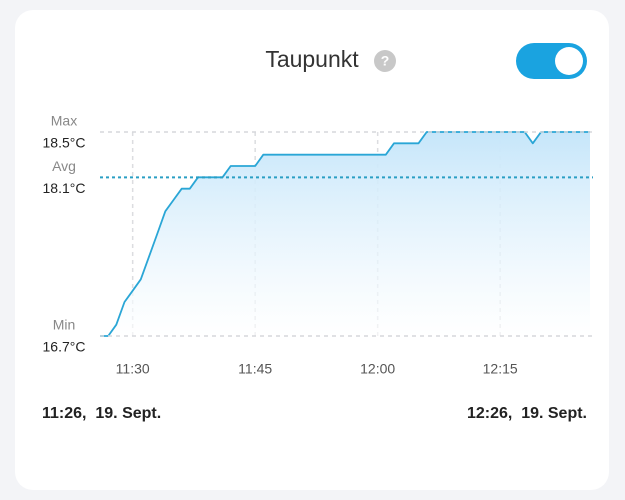 The height and width of the screenshot is (500, 625). I want to click on reference-value: 16.7°C, so click(64, 347).